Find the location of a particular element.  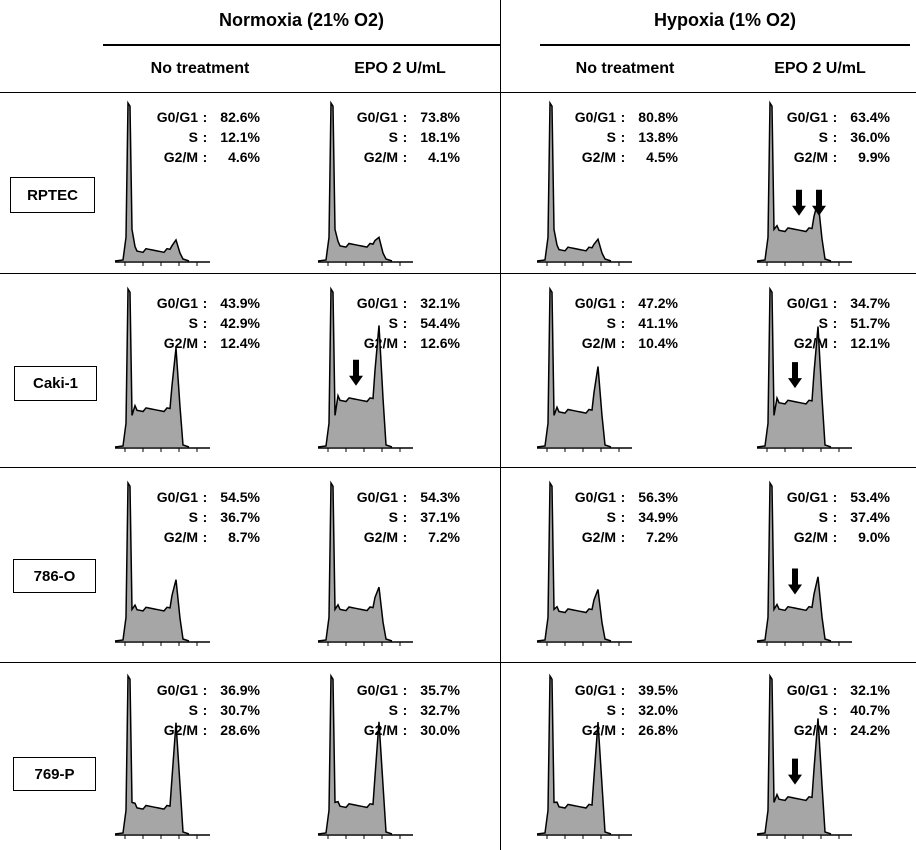

stat-line: G0/G1:53.4% is located at coordinates (830, 497).